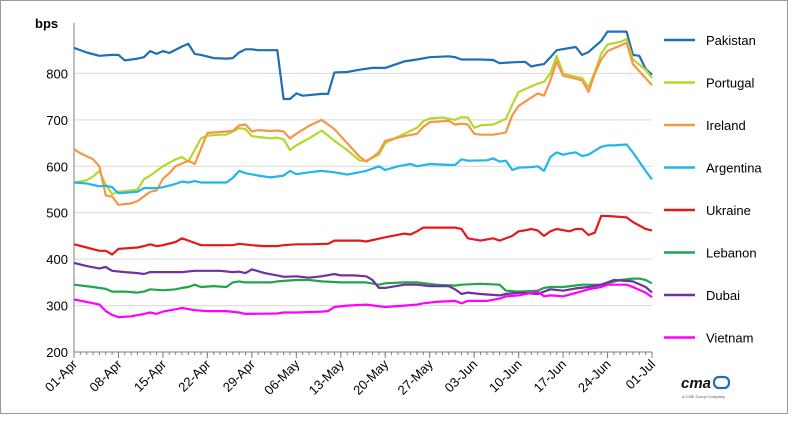  What do you see at coordinates (363, 301) in the screenshot?
I see `series-line-vietnam` at bounding box center [363, 301].